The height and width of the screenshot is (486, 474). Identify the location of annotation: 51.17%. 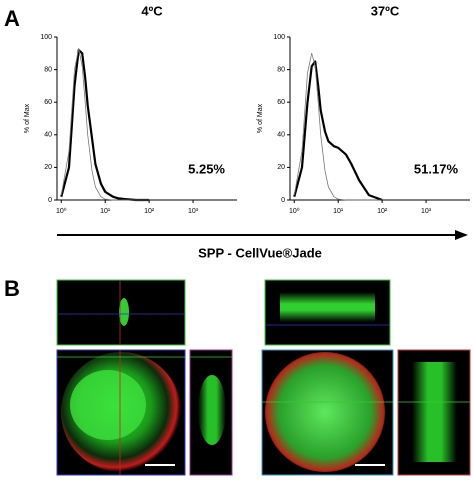
(436, 168).